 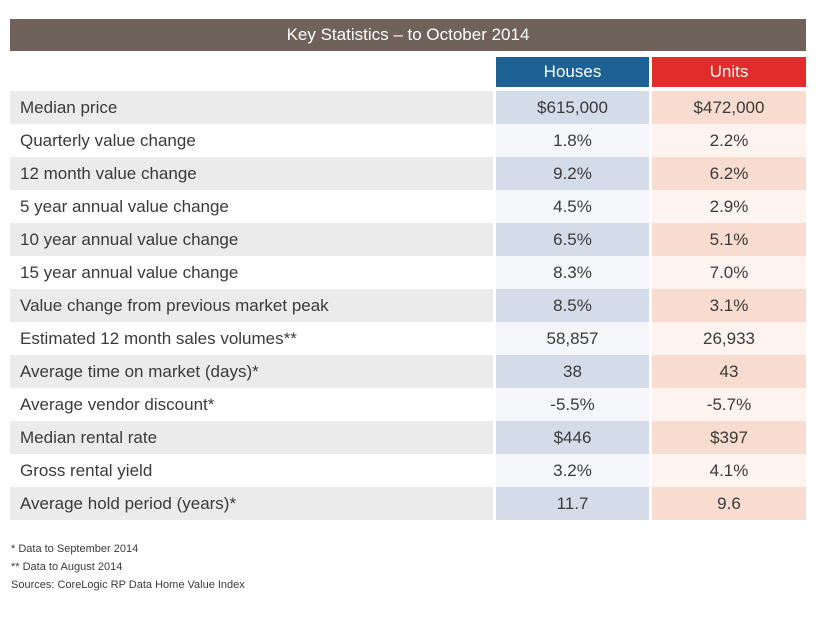 I want to click on row-label: Median price, so click(x=251, y=107).